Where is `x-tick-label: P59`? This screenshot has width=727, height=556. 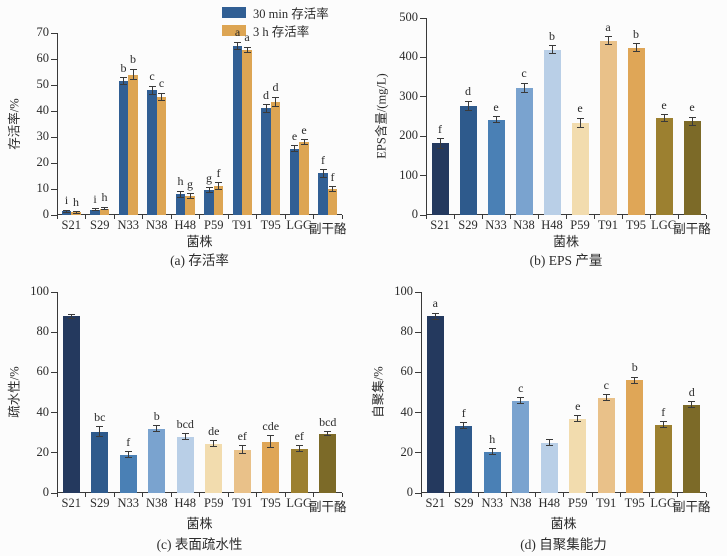 x-tick-label: P59 is located at coordinates (578, 503).